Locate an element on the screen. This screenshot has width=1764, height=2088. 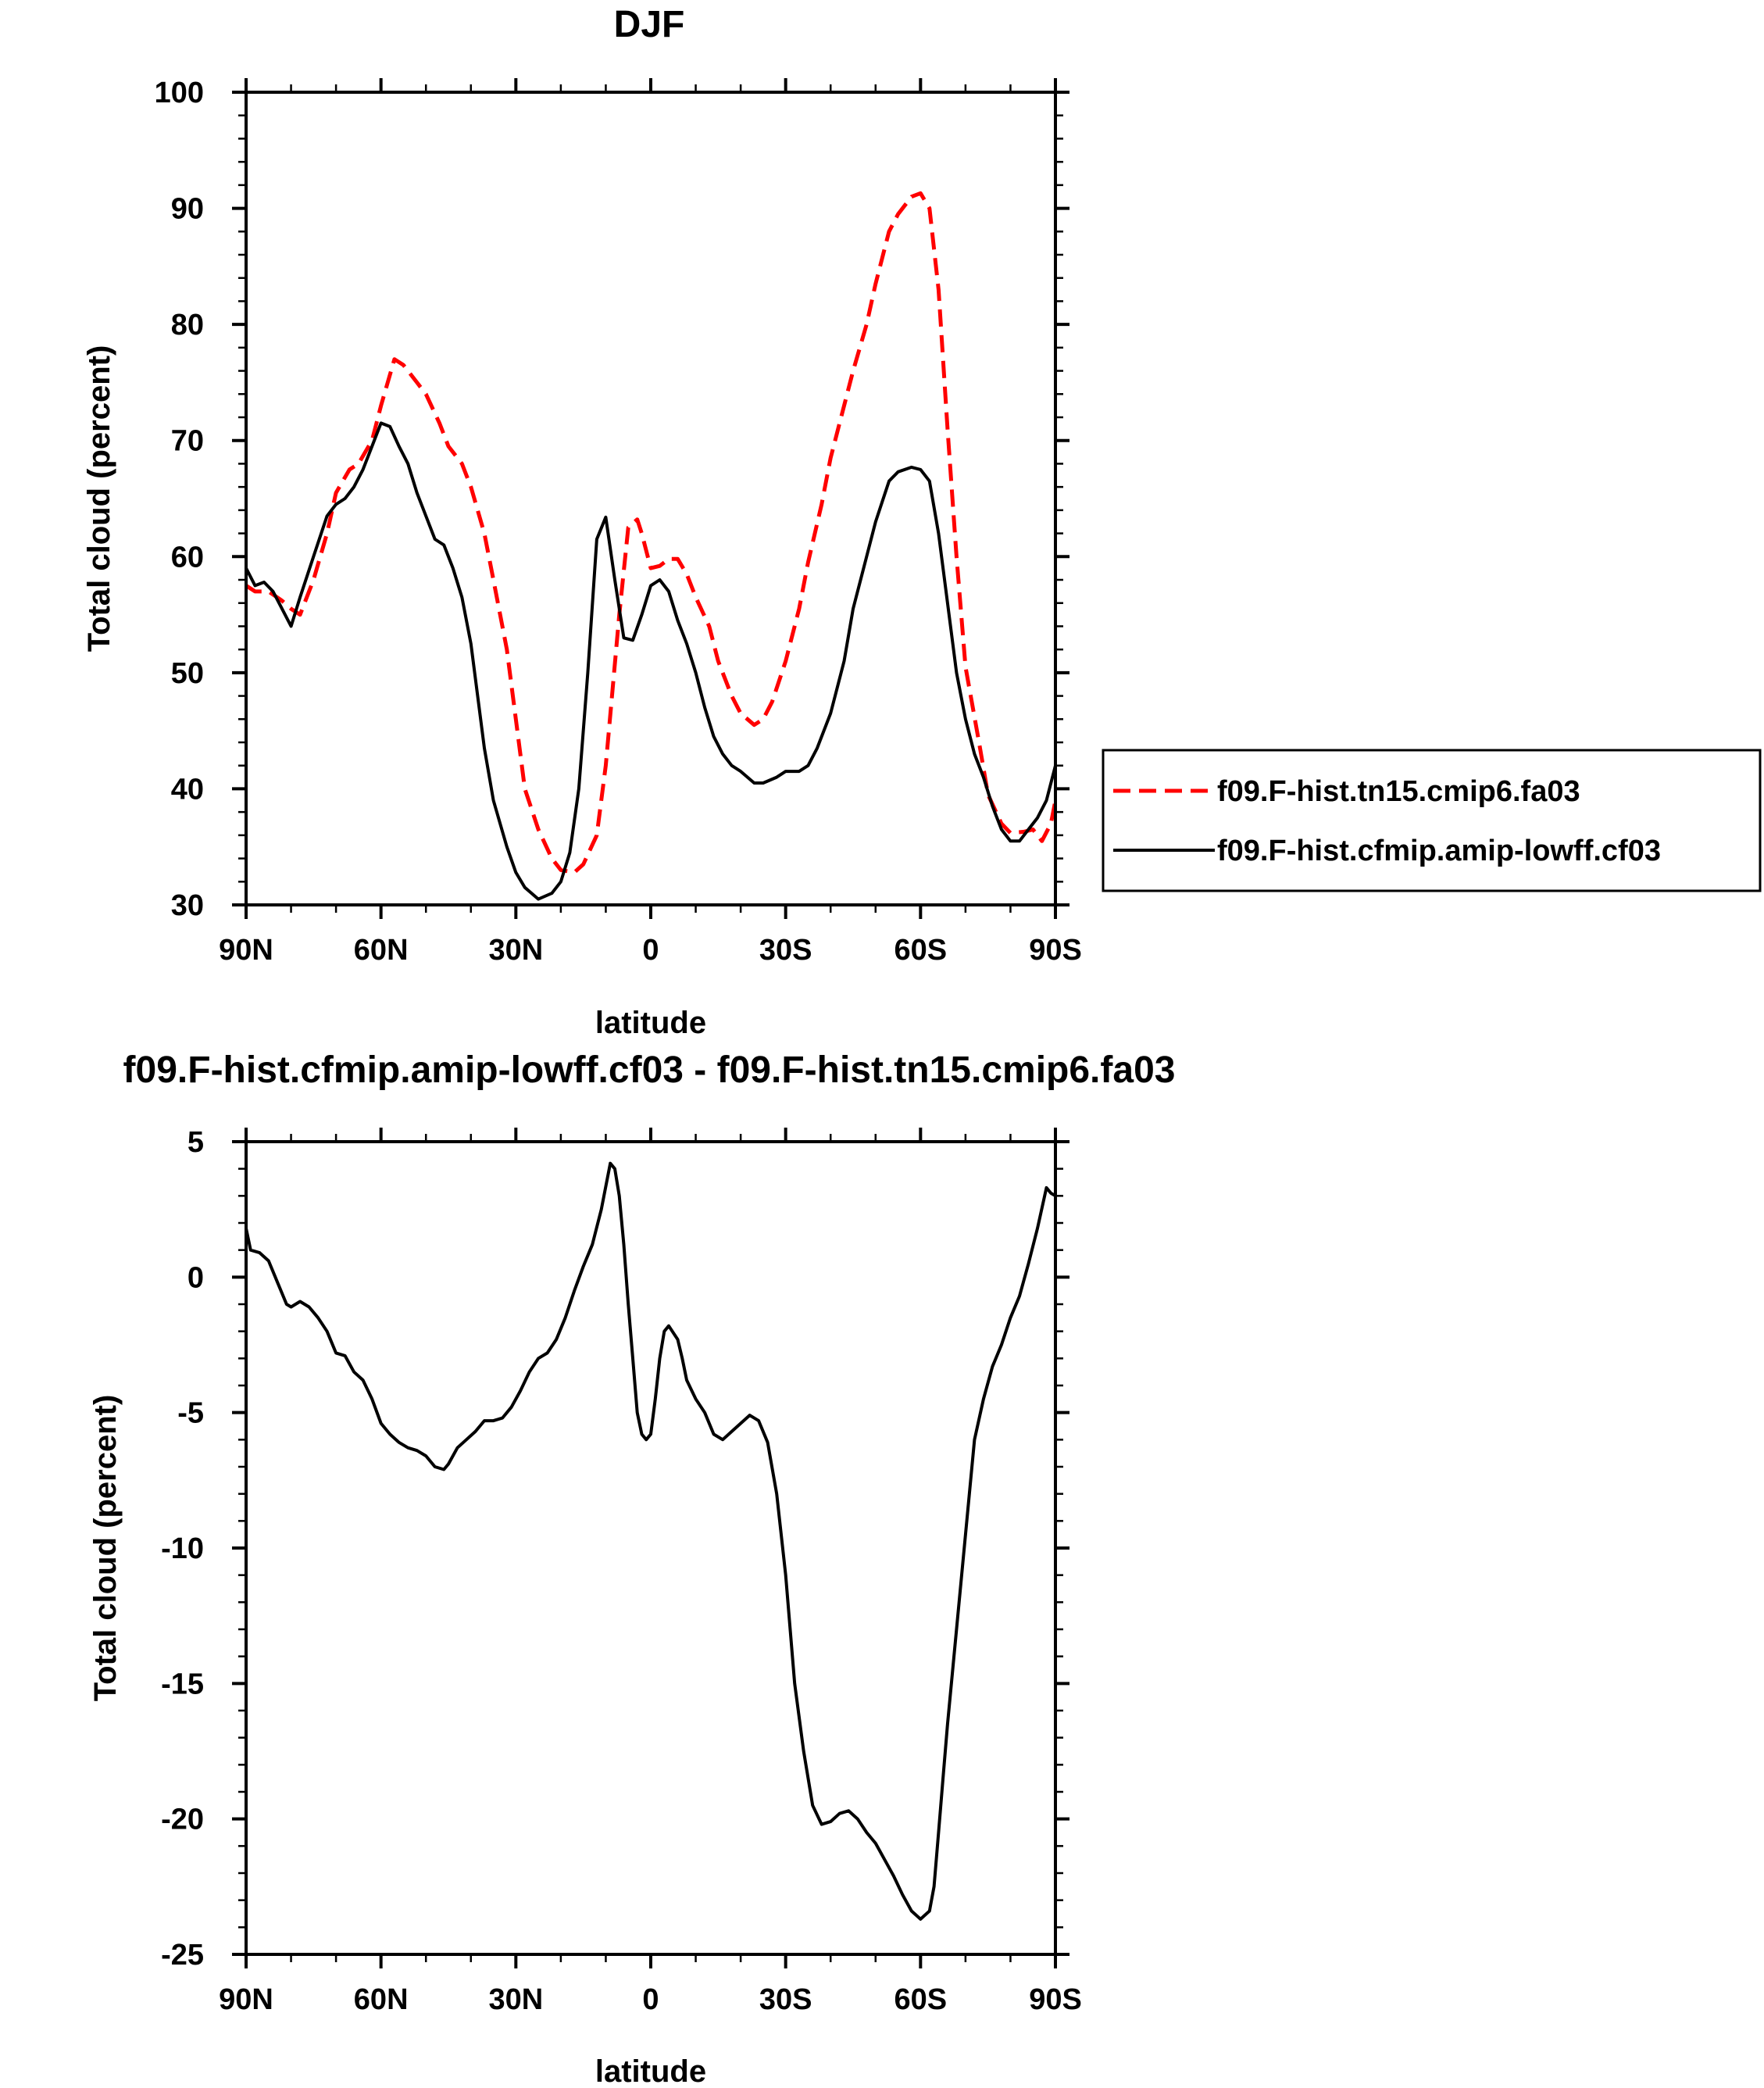
top-y-tick-label: 70 is located at coordinates (187, 441).